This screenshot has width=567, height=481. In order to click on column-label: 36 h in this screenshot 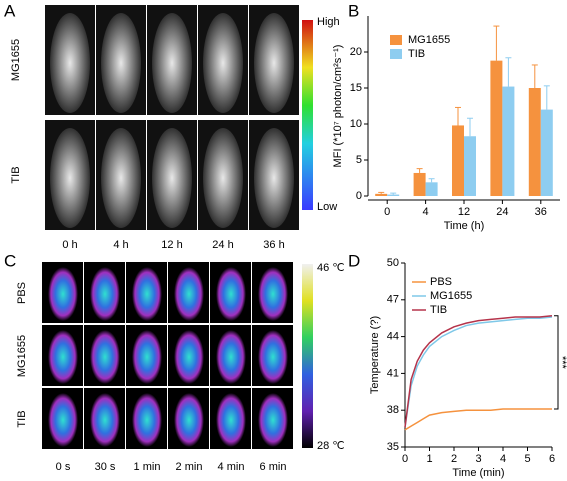, I will do `click(273, 245)`.